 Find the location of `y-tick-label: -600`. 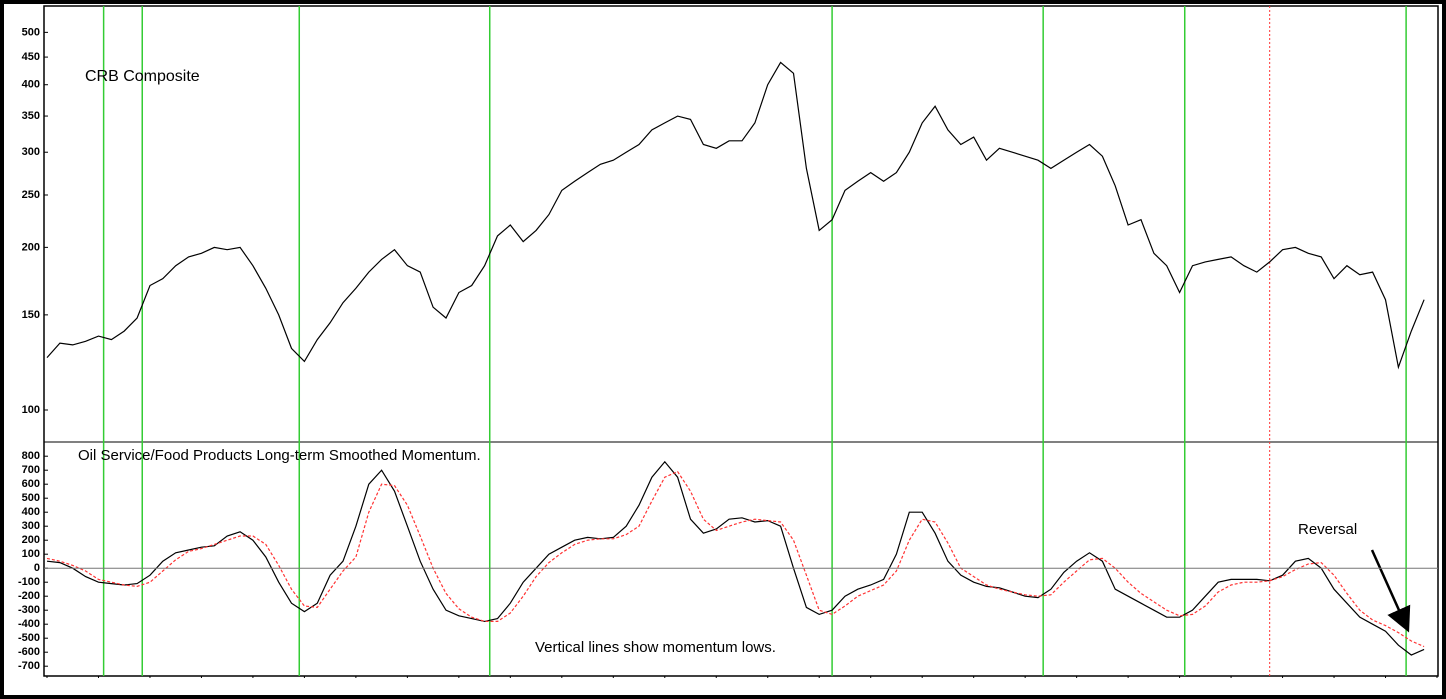

y-tick-label: -600 is located at coordinates (29, 652).